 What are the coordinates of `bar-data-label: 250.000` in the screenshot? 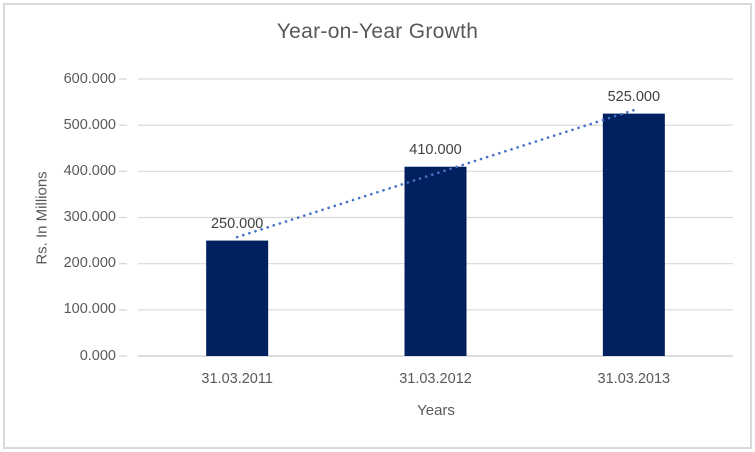 It's located at (237, 223).